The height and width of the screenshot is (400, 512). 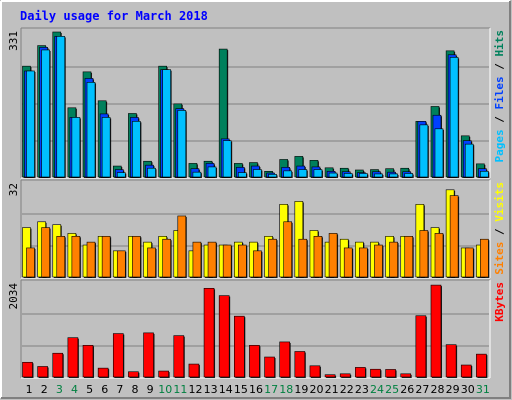 What do you see at coordinates (13, 41) in the screenshot?
I see `max-label-hits-files-pages: 331` at bounding box center [13, 41].